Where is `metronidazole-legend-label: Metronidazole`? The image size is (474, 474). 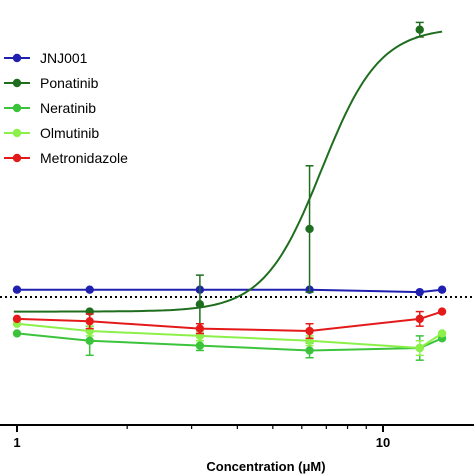 metronidazole-legend-label: Metronidazole is located at coordinates (84, 158).